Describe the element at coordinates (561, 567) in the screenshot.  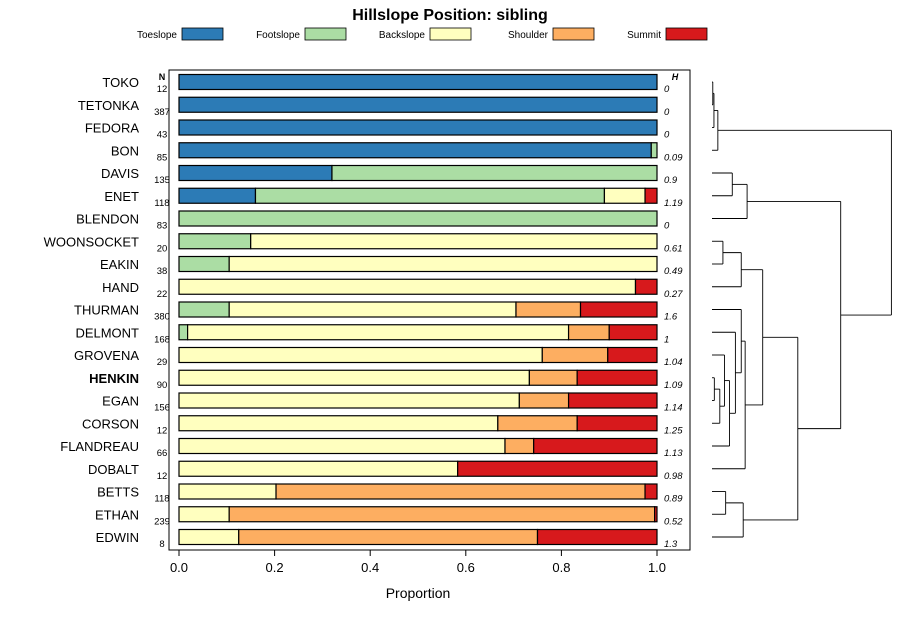
I see `x-tick-label: 0.8` at that location.